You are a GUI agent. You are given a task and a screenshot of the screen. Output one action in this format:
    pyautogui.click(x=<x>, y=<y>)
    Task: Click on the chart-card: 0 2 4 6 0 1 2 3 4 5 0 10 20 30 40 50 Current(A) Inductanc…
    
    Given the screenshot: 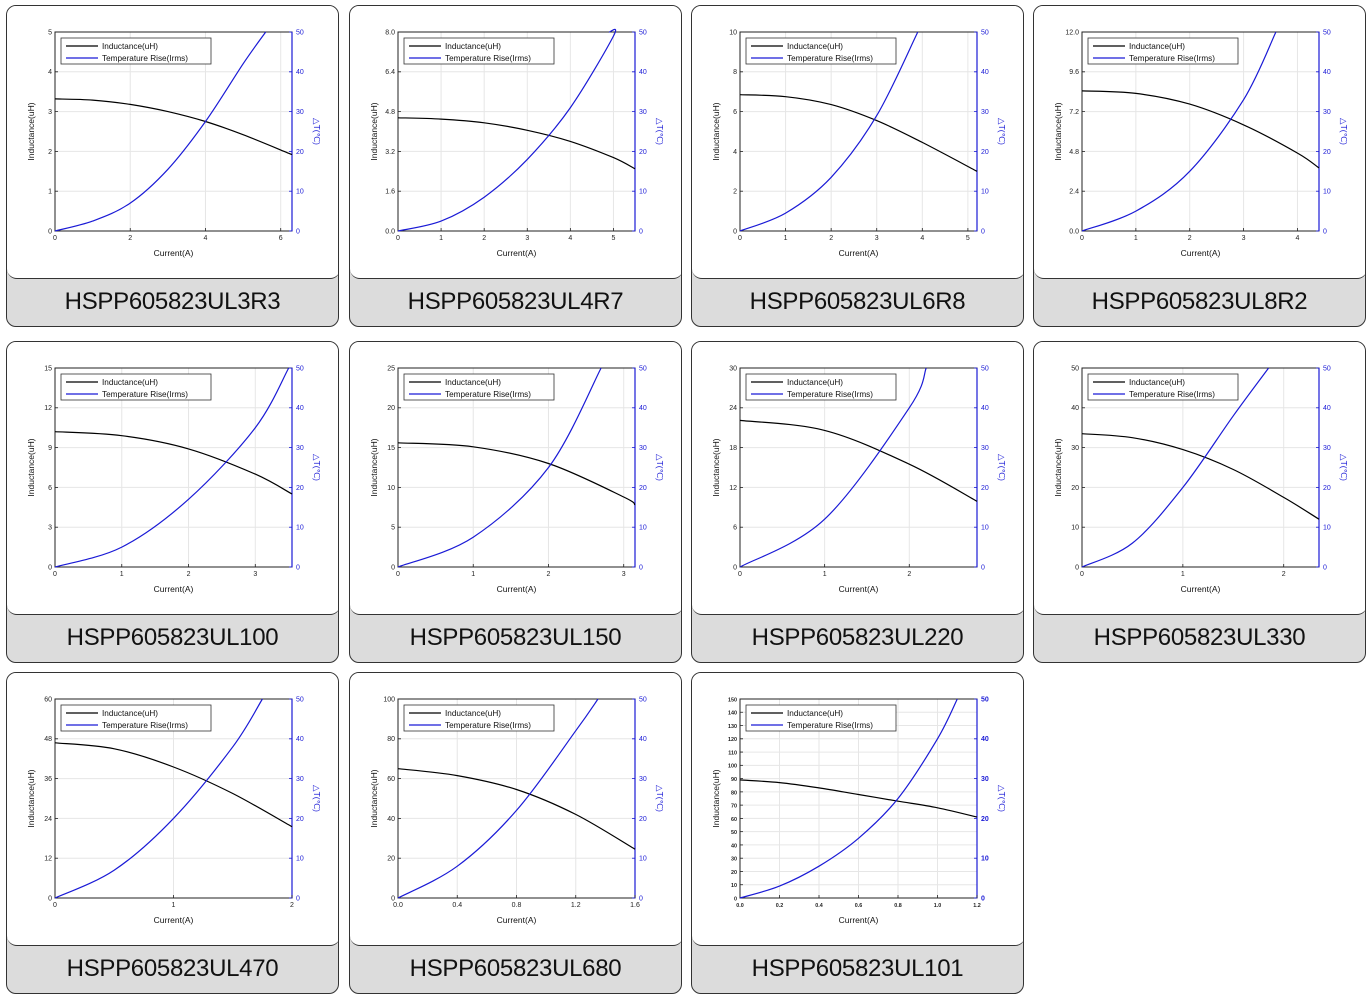 What is the action you would take?
    pyautogui.click(x=172, y=166)
    